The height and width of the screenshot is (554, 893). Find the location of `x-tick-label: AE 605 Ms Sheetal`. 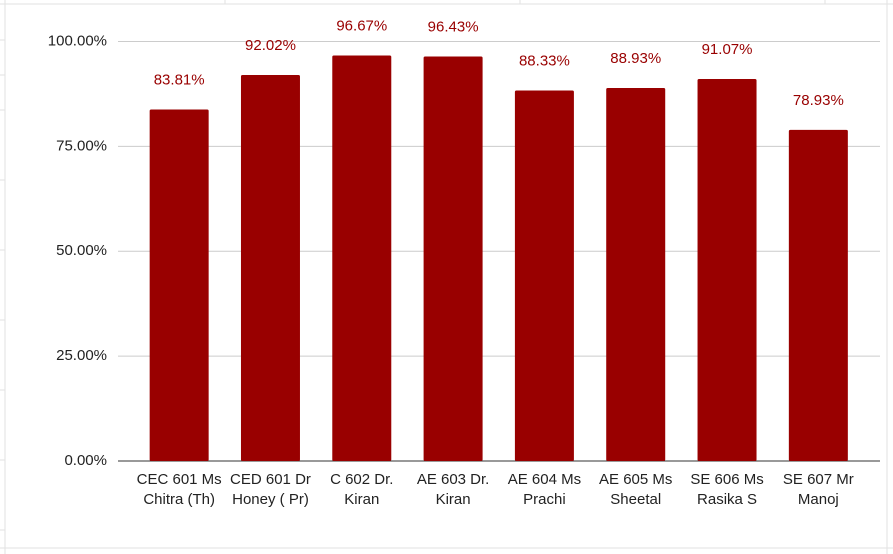

x-tick-label: AE 605 Ms Sheetal is located at coordinates (636, 489).